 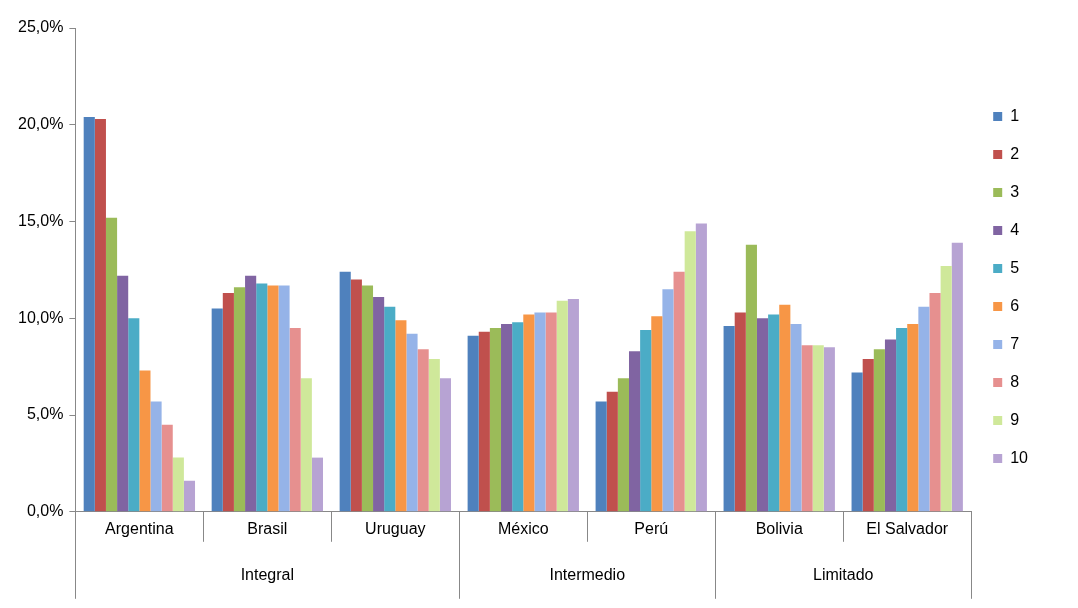 What do you see at coordinates (40, 317) in the screenshot?
I see `y-tick-label: 10,0%` at bounding box center [40, 317].